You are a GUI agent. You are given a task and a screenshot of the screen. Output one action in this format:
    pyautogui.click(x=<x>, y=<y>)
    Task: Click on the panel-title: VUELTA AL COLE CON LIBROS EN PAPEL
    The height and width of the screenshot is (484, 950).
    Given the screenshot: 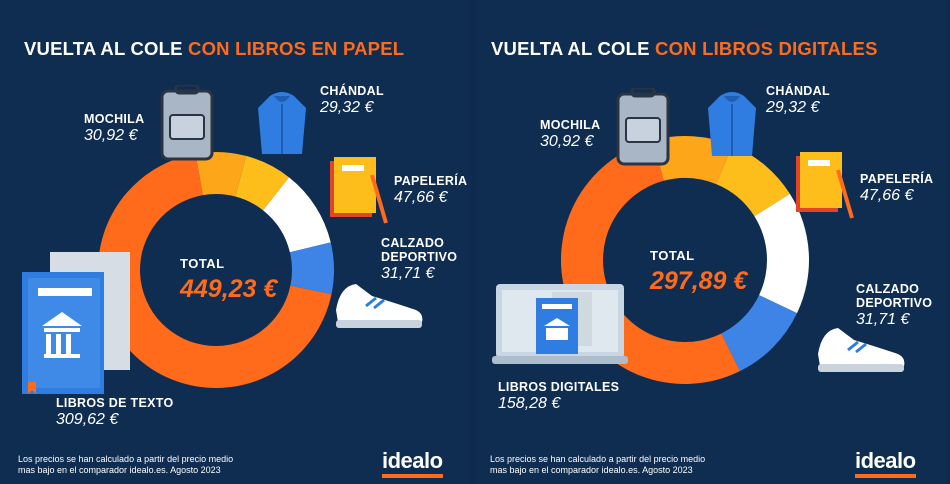 What is the action you would take?
    pyautogui.click(x=214, y=49)
    